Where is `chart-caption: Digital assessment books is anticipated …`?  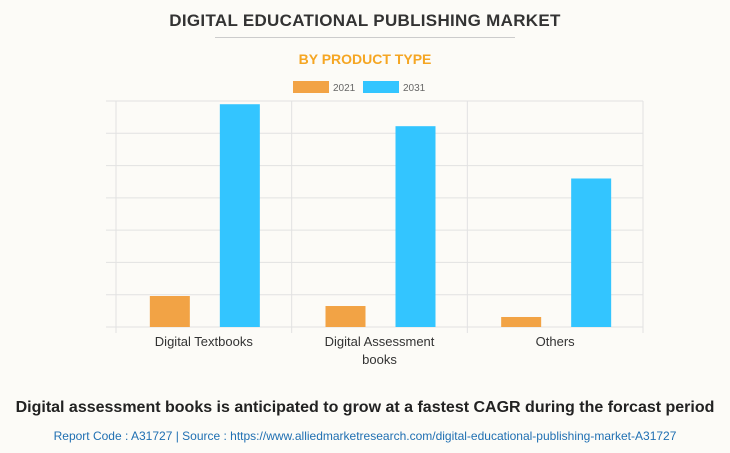
chart-caption: Digital assessment books is anticipated … is located at coordinates (365, 407).